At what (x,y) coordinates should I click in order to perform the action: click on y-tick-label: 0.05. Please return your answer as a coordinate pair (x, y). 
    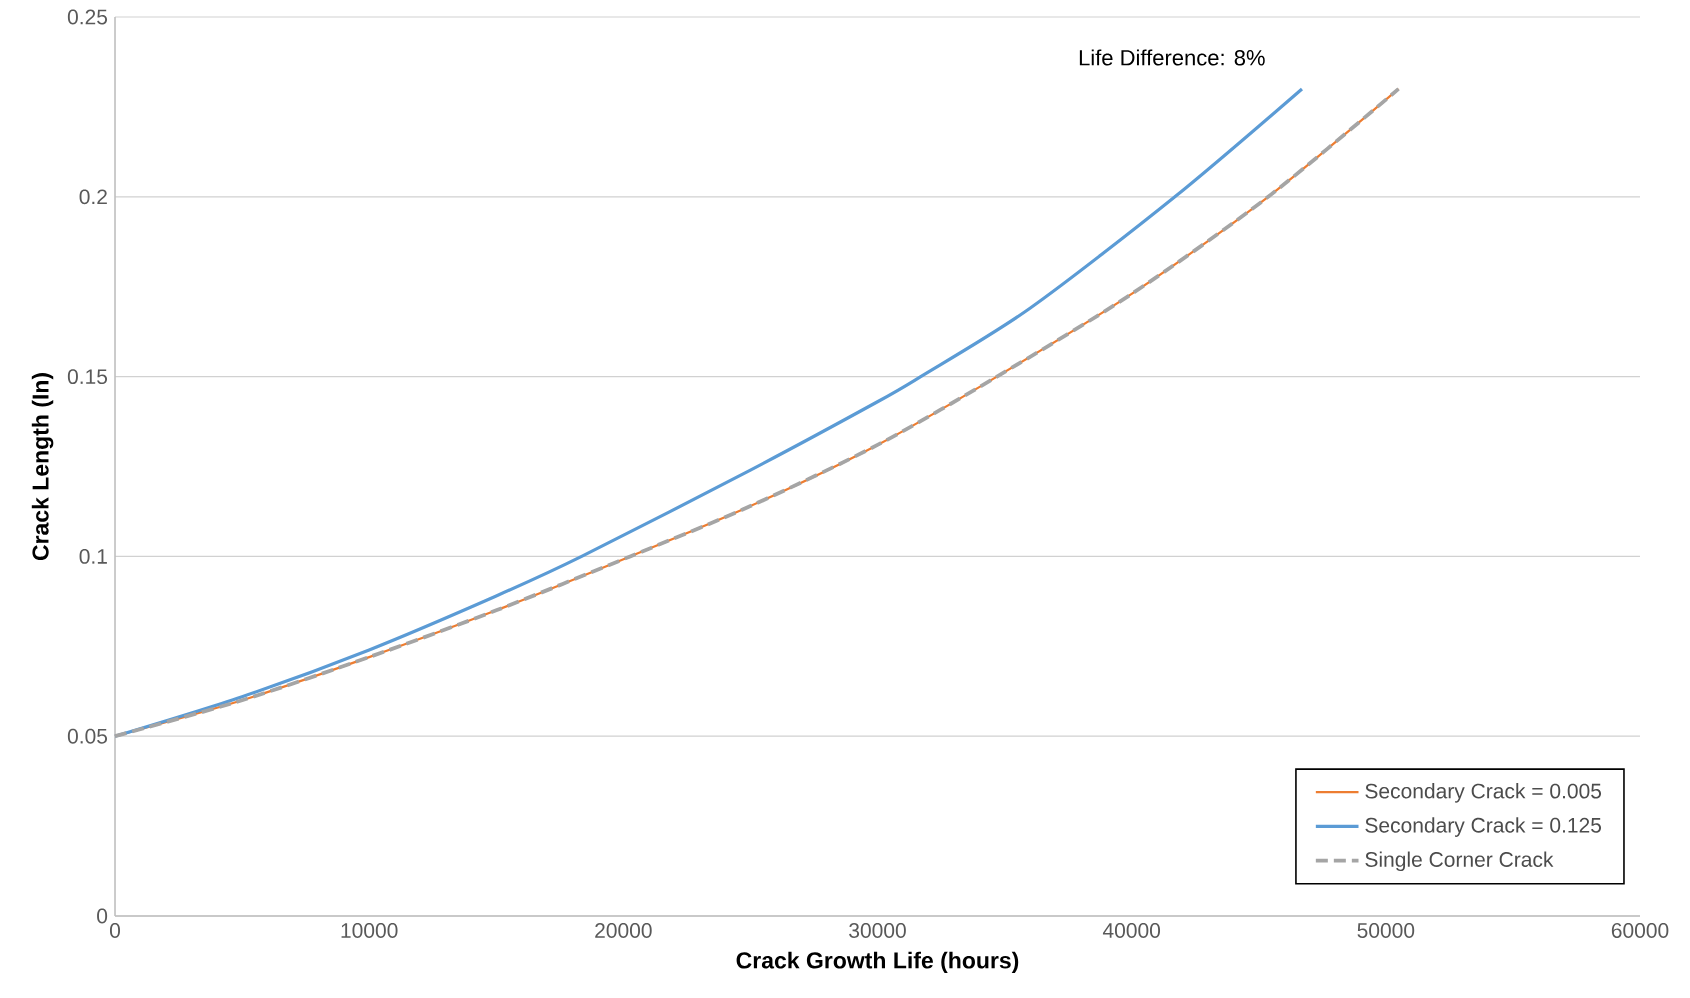
    Looking at the image, I should click on (87, 736).